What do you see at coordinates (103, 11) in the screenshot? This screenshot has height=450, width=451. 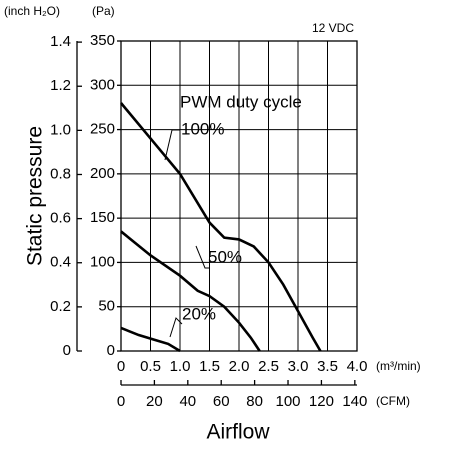 I see `y-unit-label: (Pa)` at bounding box center [103, 11].